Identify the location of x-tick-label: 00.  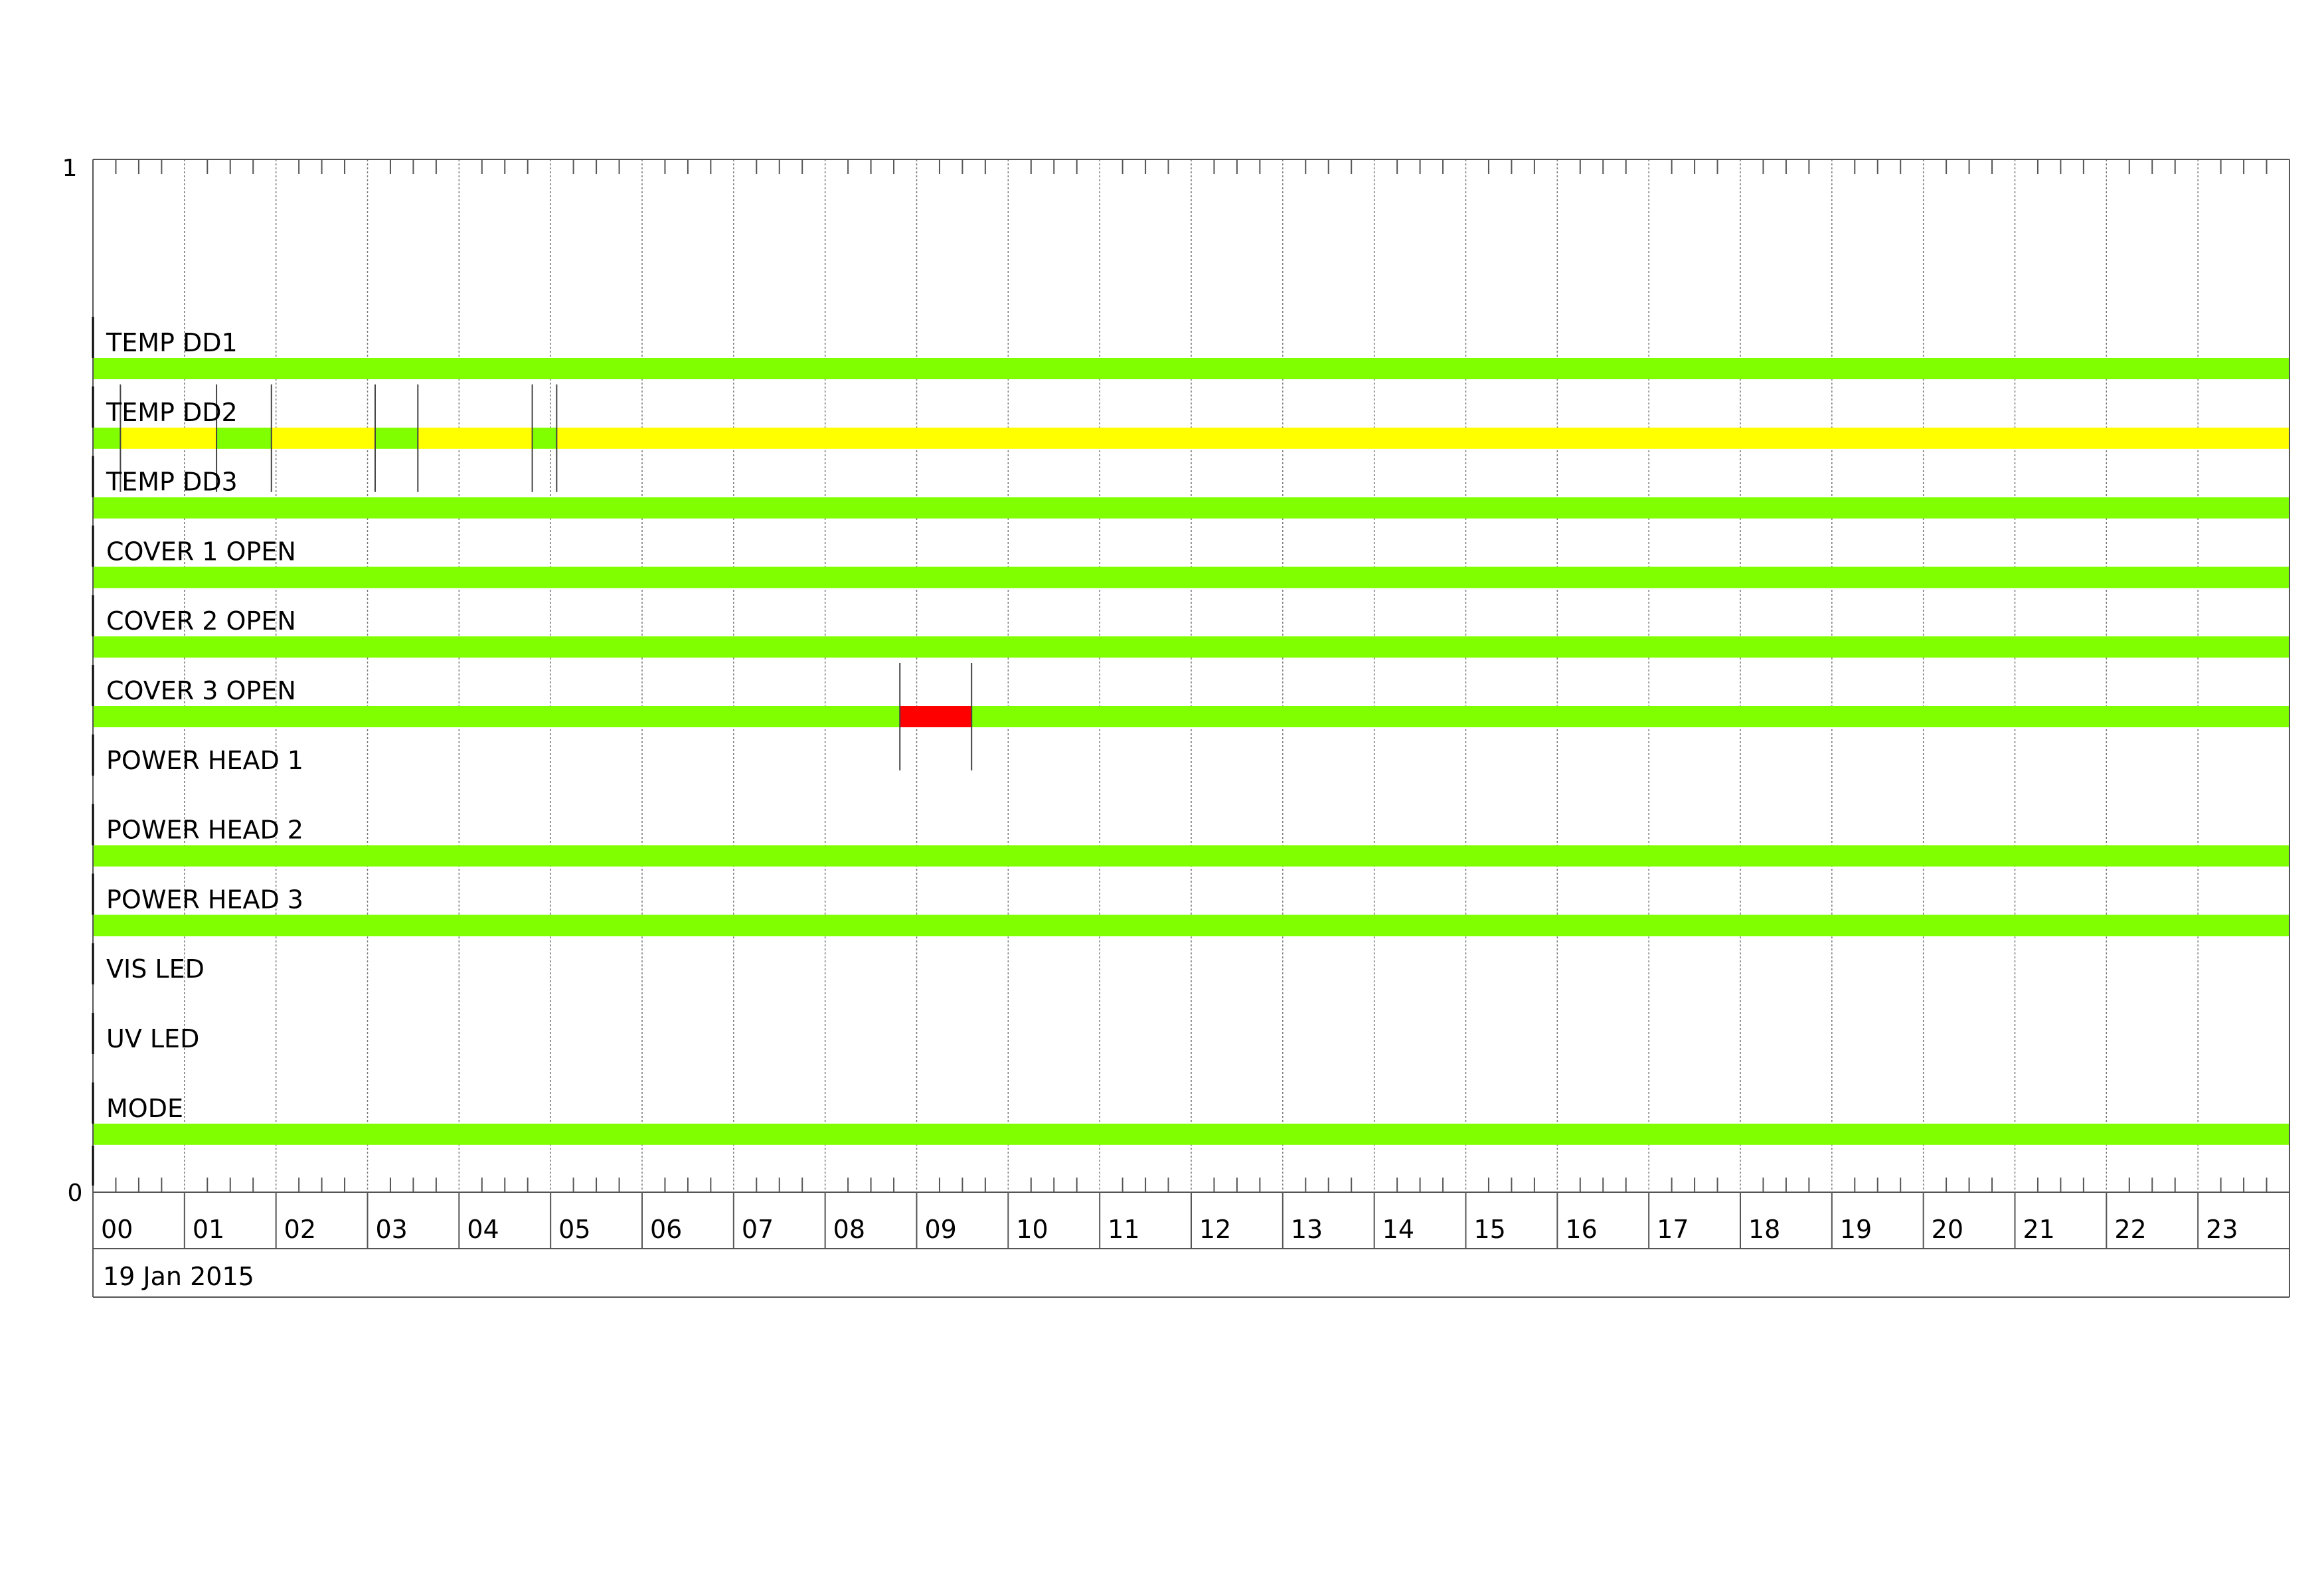
(117, 1229).